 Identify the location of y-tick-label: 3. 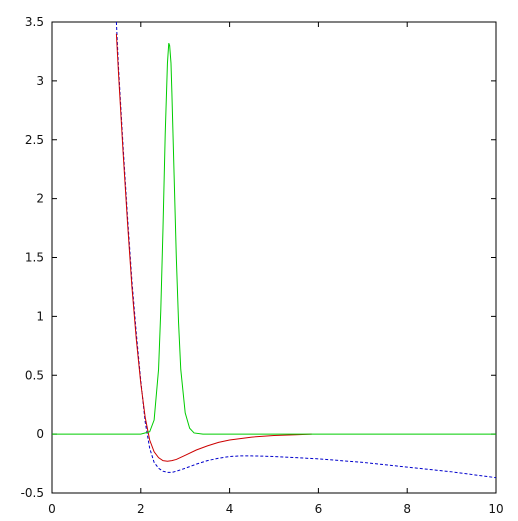
(40, 81).